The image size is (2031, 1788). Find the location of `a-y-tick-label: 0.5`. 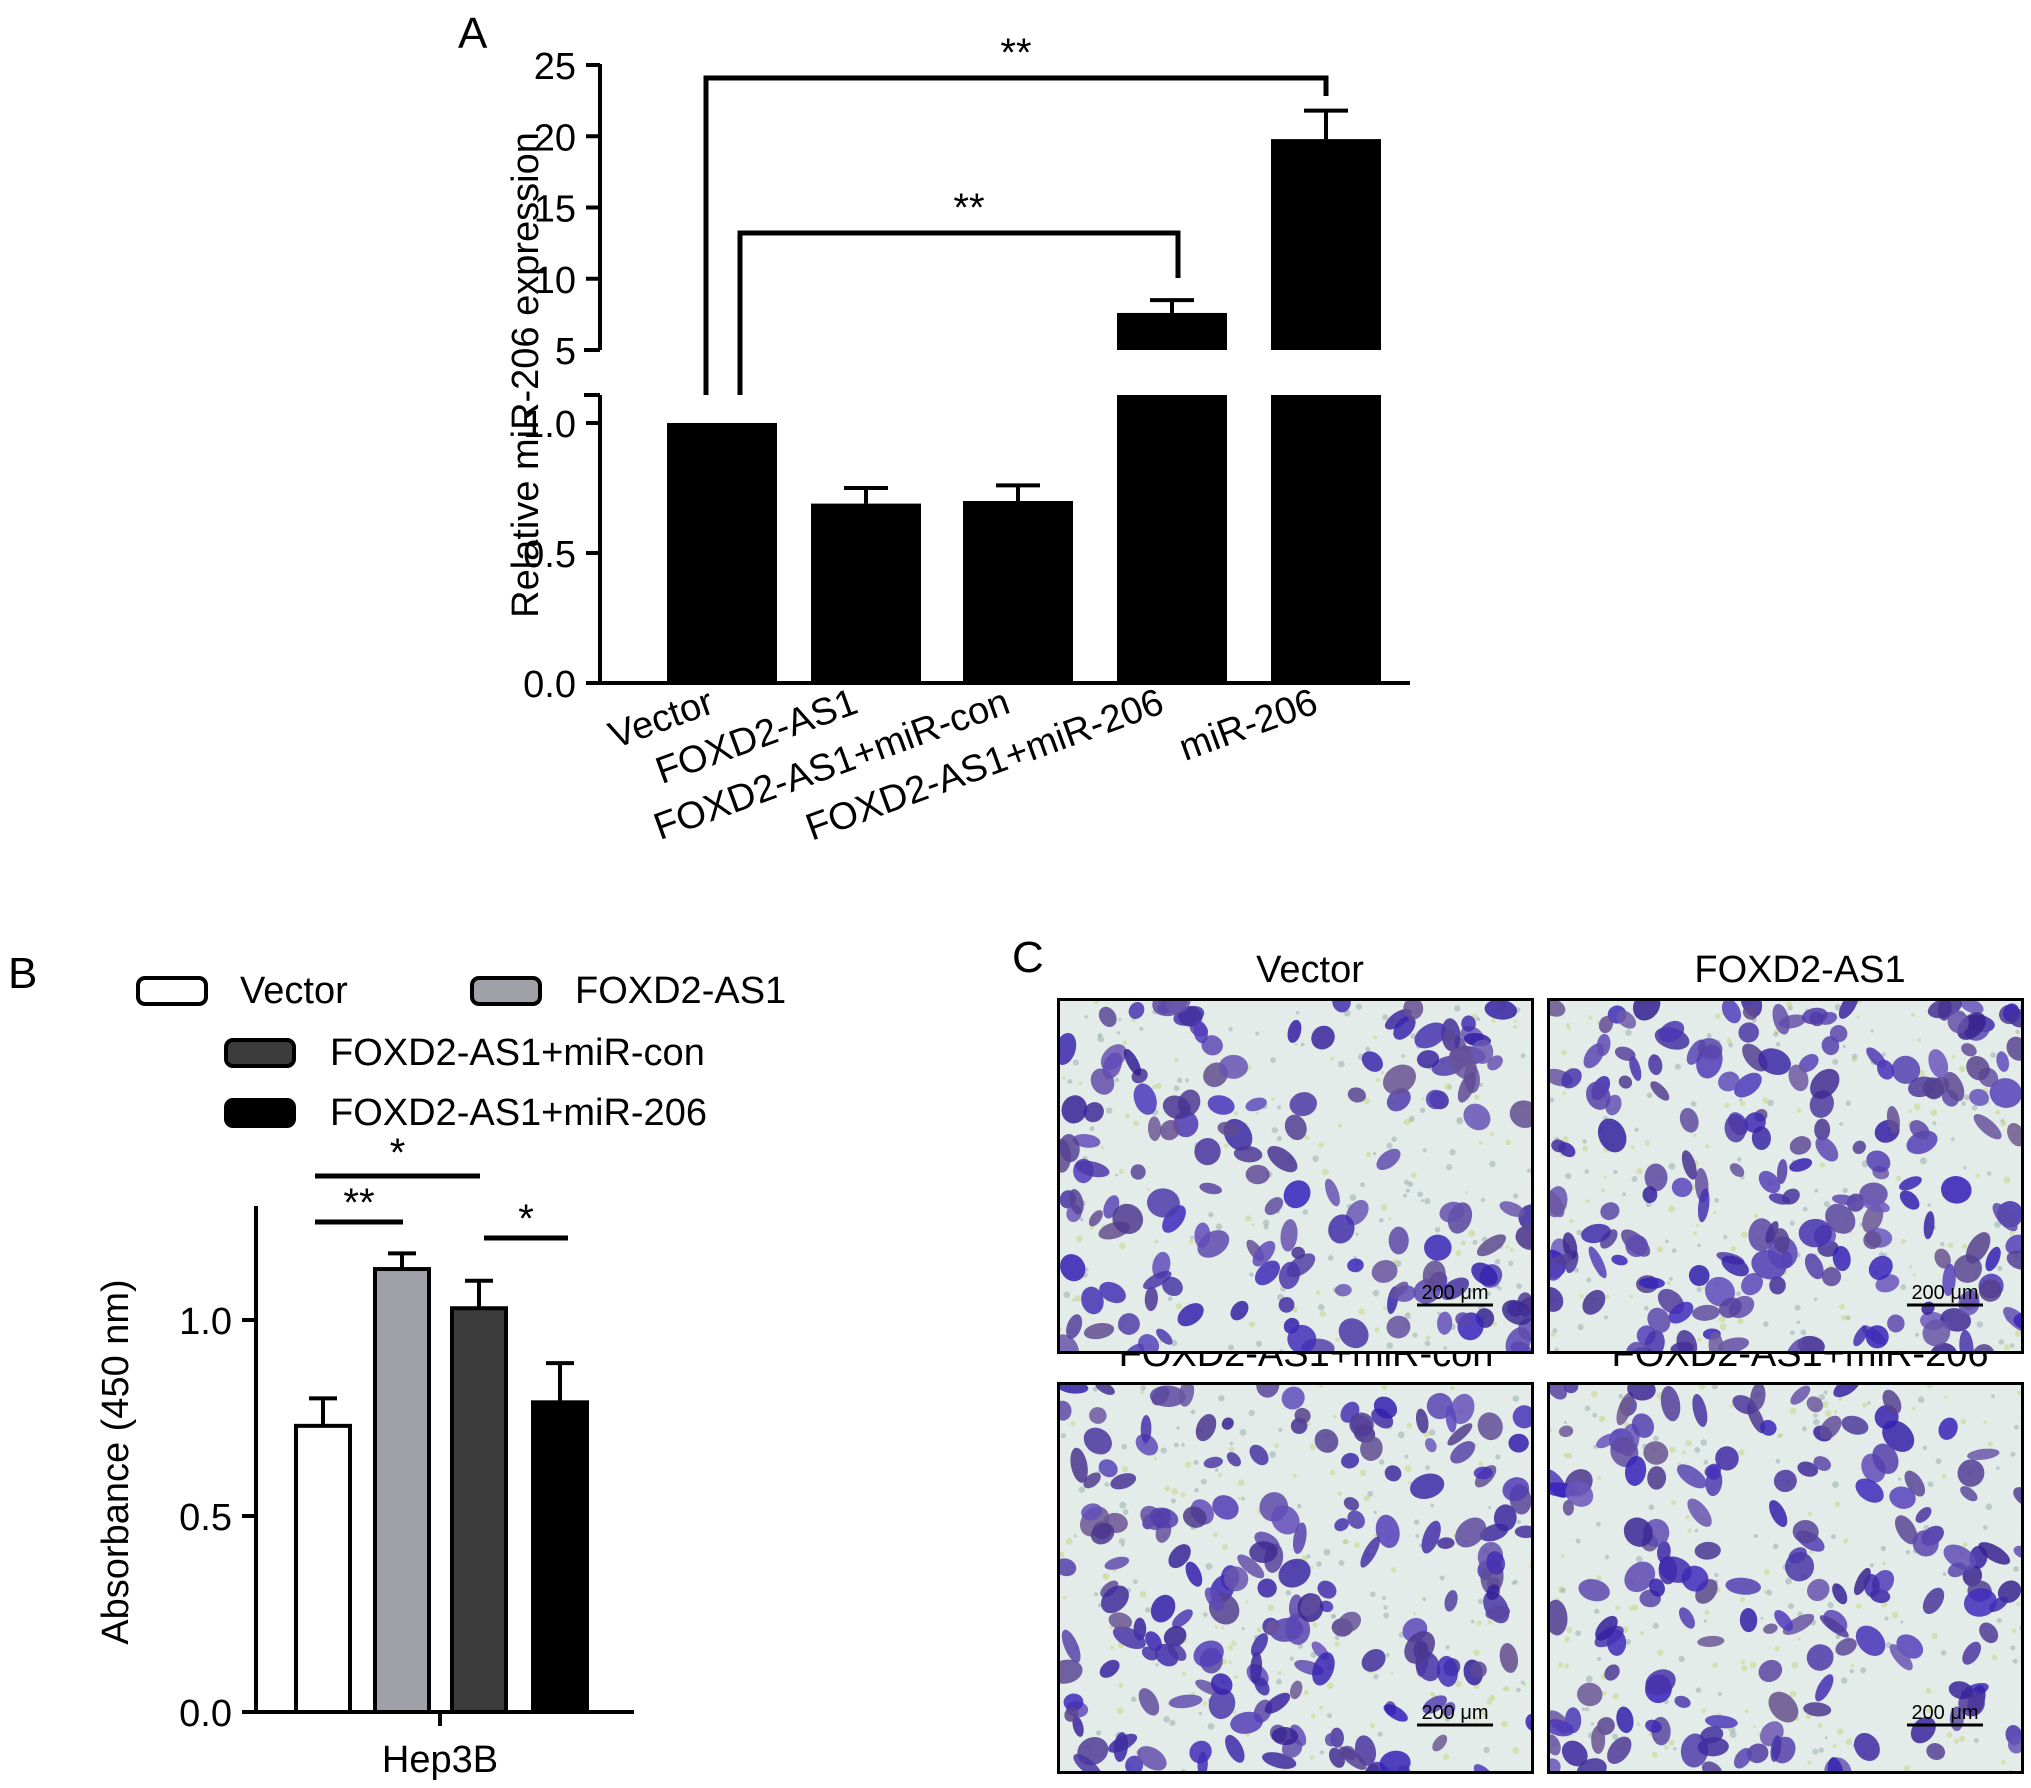

a-y-tick-label: 0.5 is located at coordinates (549, 555).